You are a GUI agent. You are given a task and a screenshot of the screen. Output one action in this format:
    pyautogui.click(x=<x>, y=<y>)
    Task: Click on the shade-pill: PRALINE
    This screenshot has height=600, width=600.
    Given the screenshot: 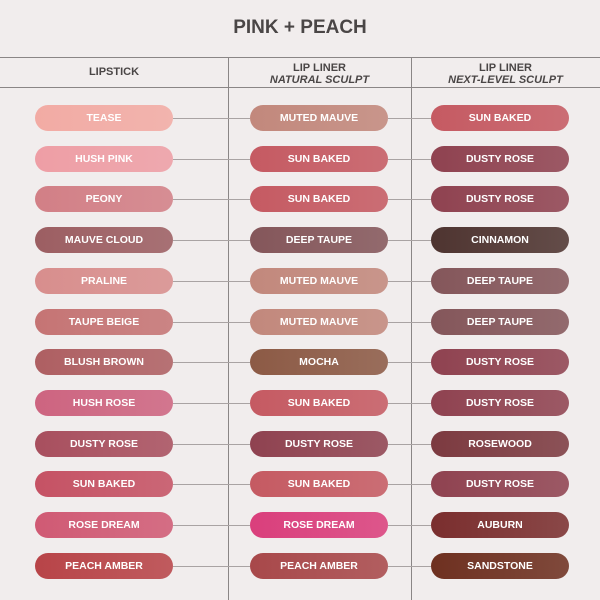 What is the action you would take?
    pyautogui.click(x=104, y=281)
    